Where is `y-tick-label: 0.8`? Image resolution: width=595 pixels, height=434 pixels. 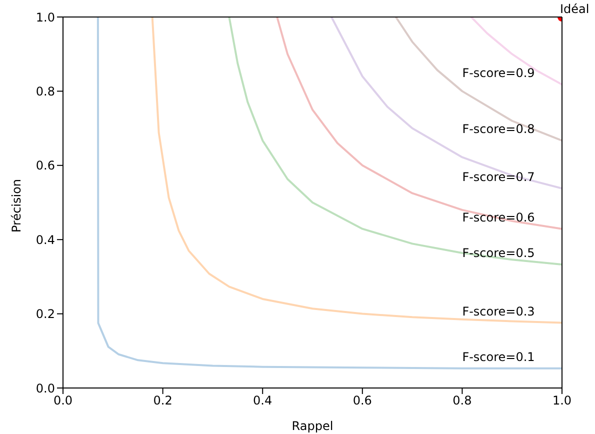 y-tick-label: 0.8 is located at coordinates (45, 91).